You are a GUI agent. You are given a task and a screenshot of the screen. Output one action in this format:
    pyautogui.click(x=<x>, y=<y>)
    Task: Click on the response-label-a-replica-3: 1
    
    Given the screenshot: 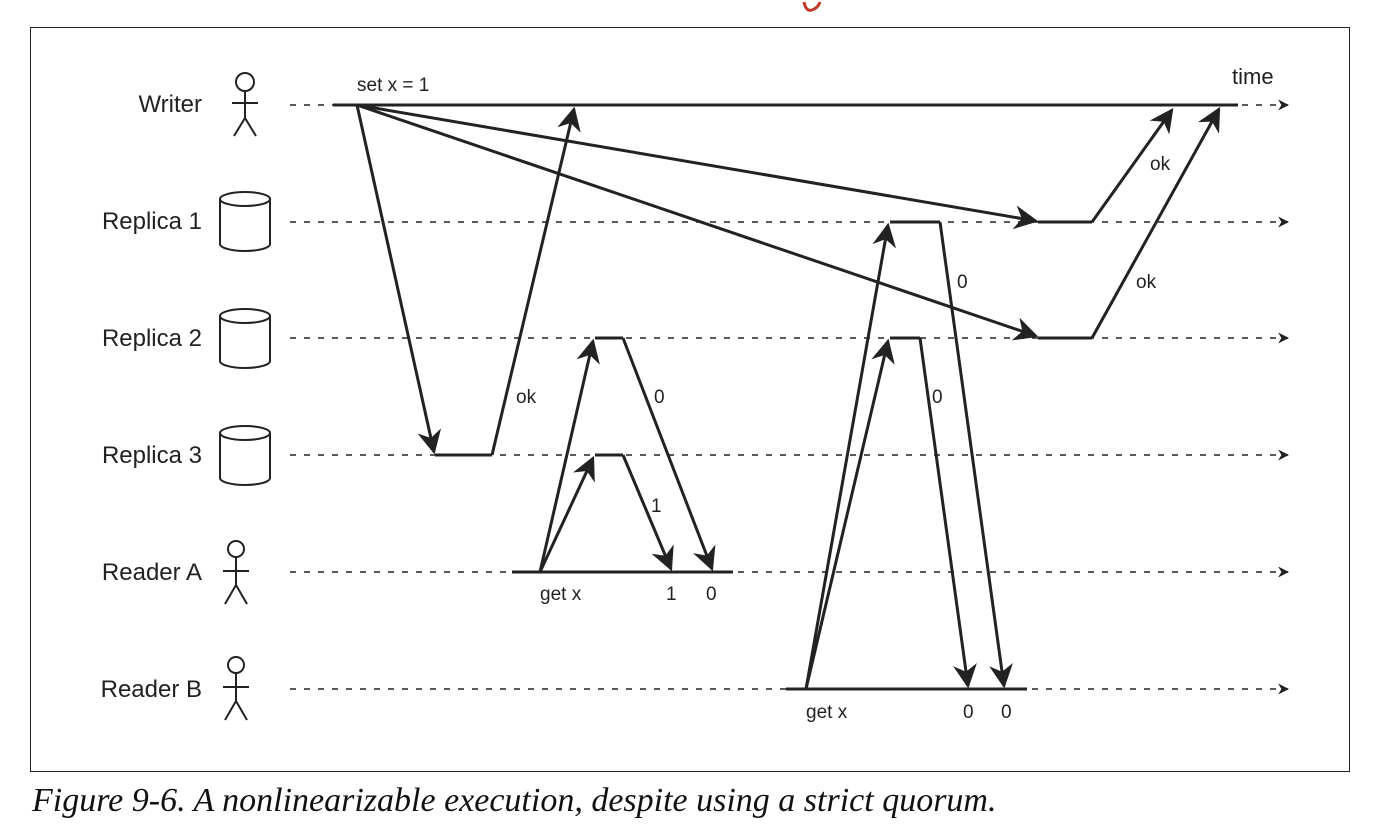 What is the action you would take?
    pyautogui.click(x=656, y=506)
    